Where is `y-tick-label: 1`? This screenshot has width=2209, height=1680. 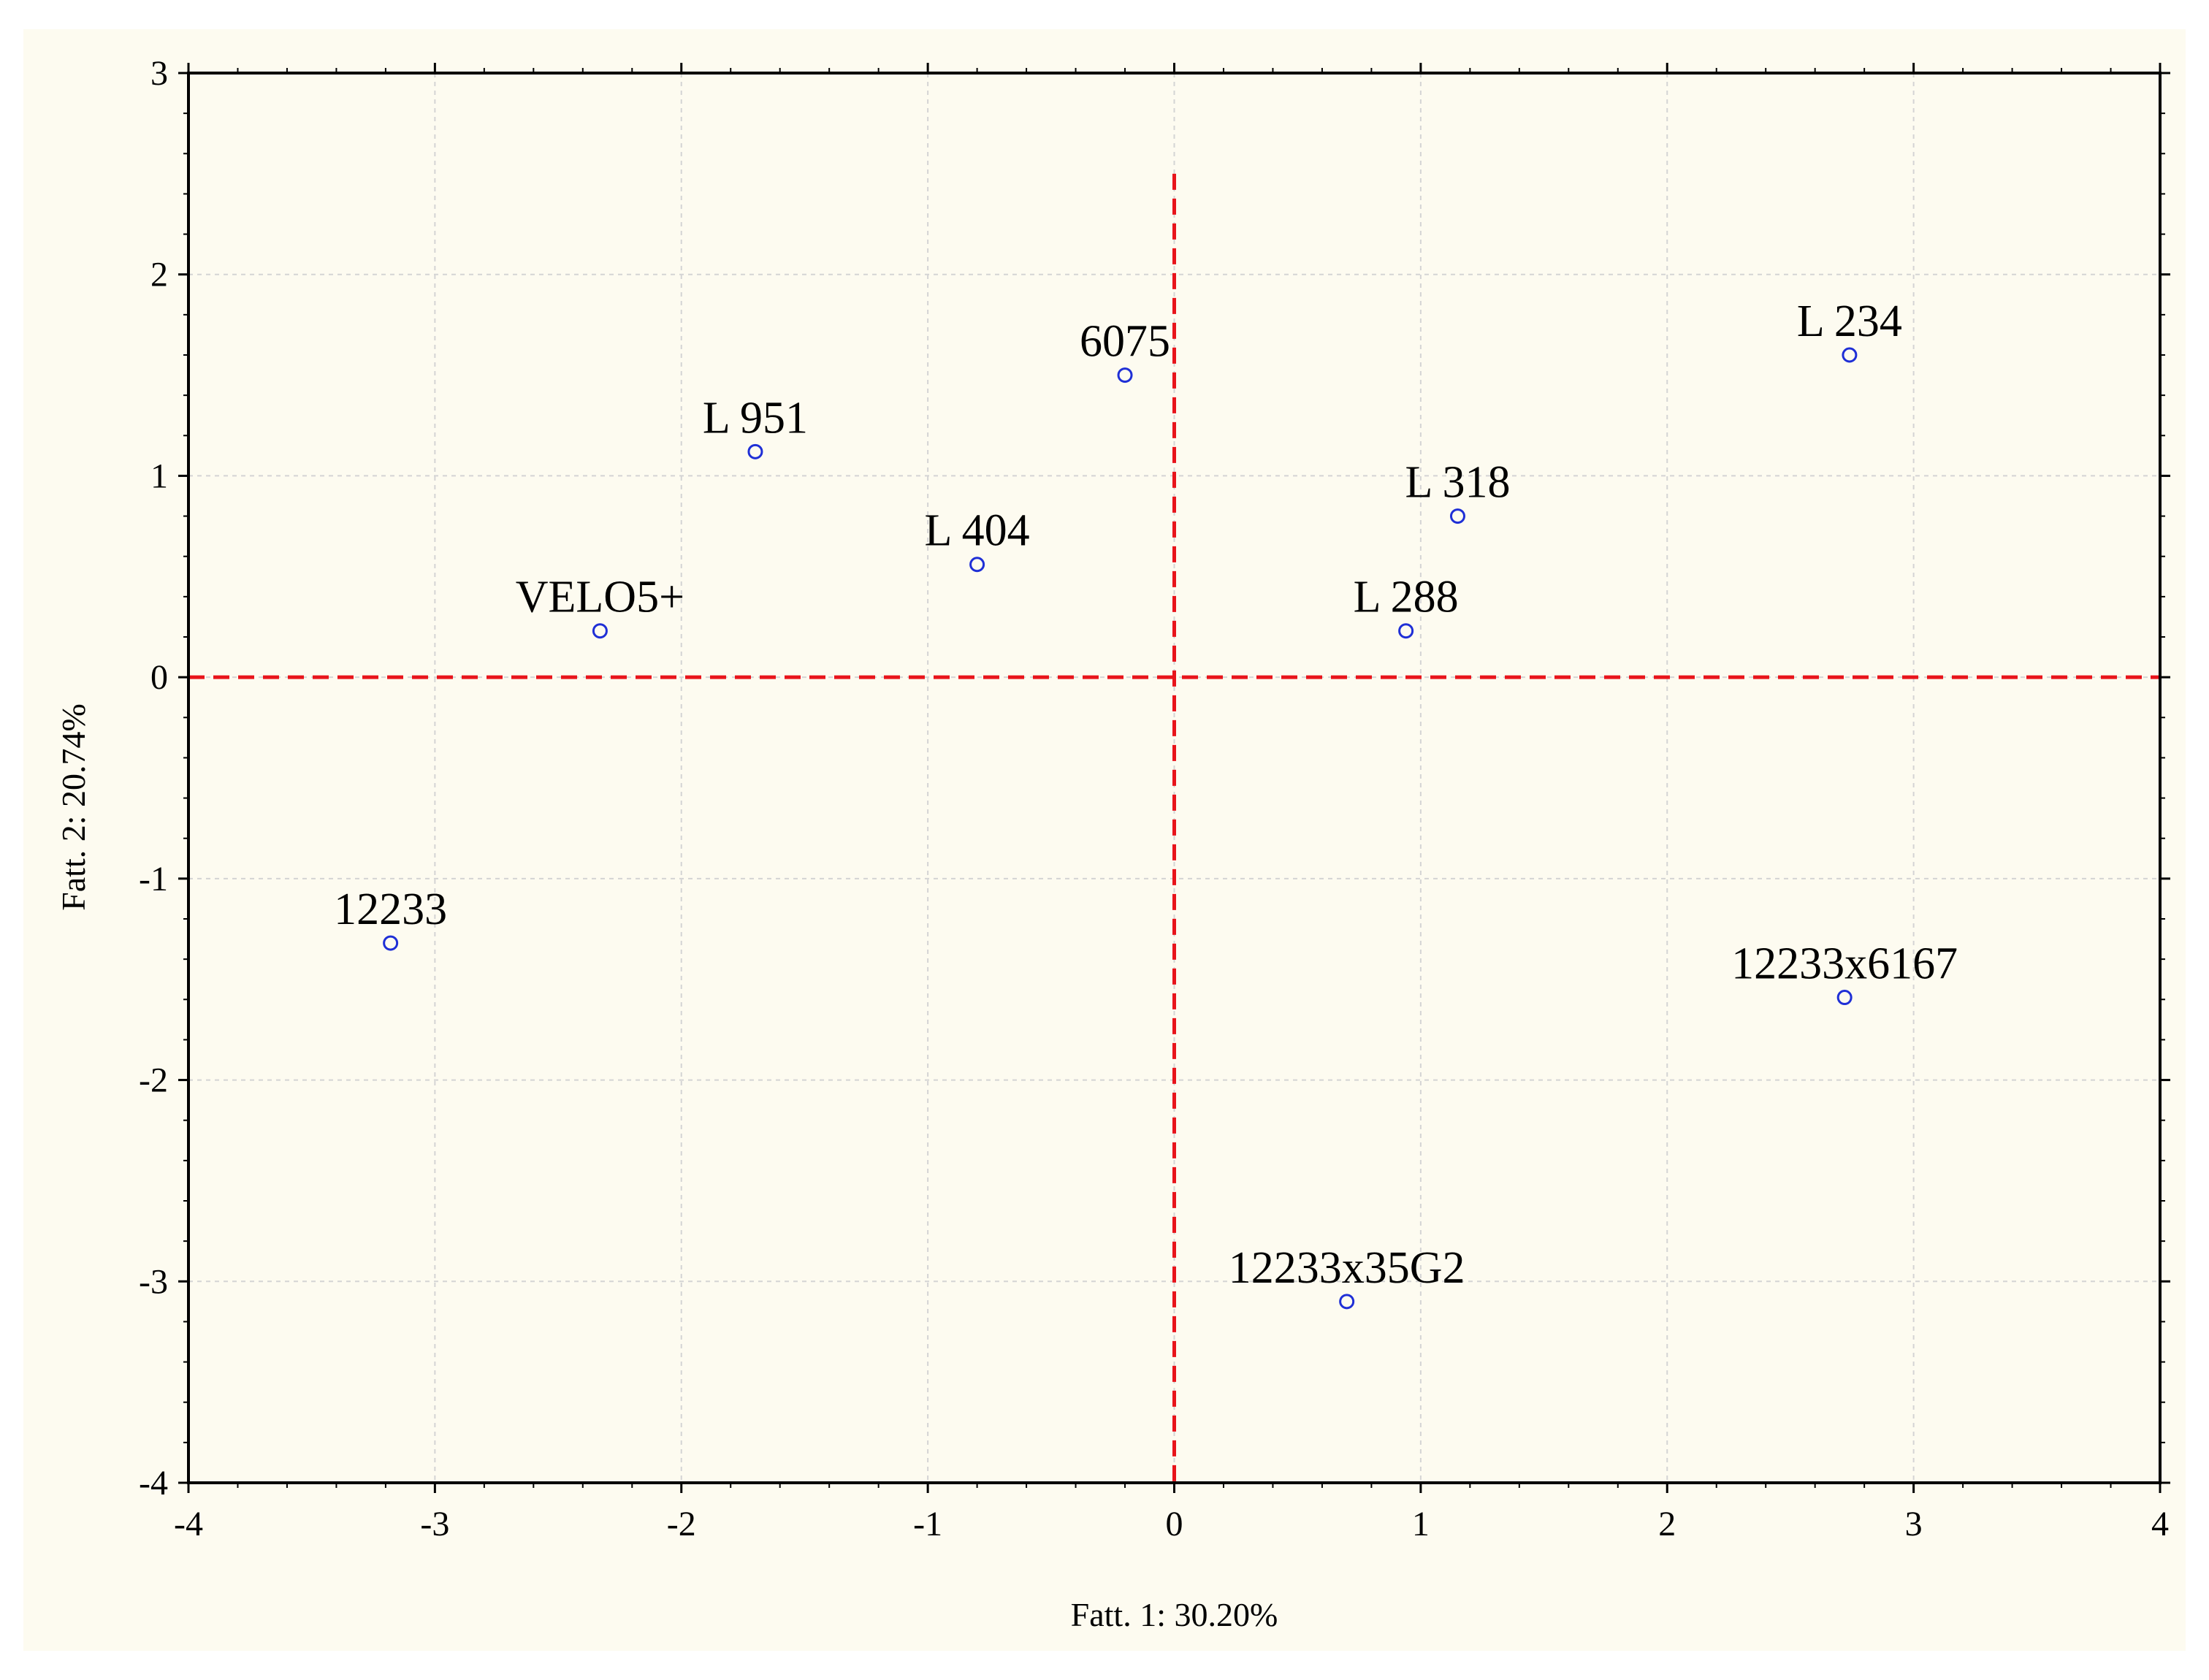 y-tick-label: 1 is located at coordinates (159, 476).